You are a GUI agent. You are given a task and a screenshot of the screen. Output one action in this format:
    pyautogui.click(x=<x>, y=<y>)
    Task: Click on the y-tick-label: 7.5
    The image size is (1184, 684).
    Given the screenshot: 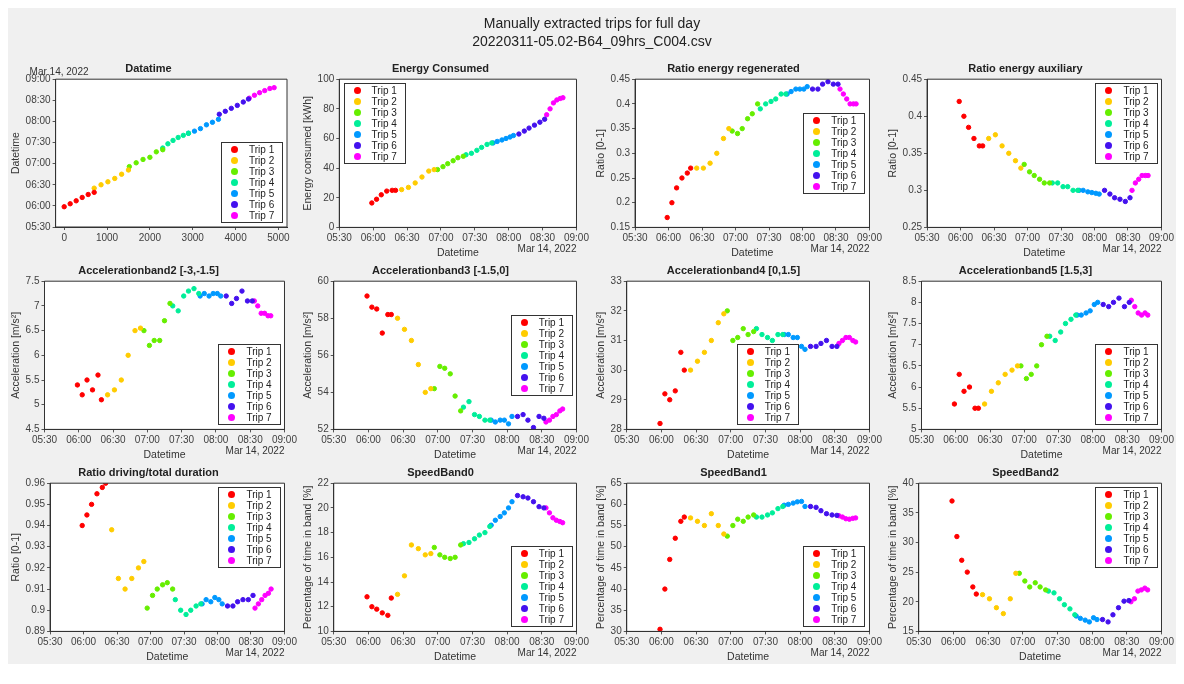 What is the action you would take?
    pyautogui.click(x=909, y=323)
    